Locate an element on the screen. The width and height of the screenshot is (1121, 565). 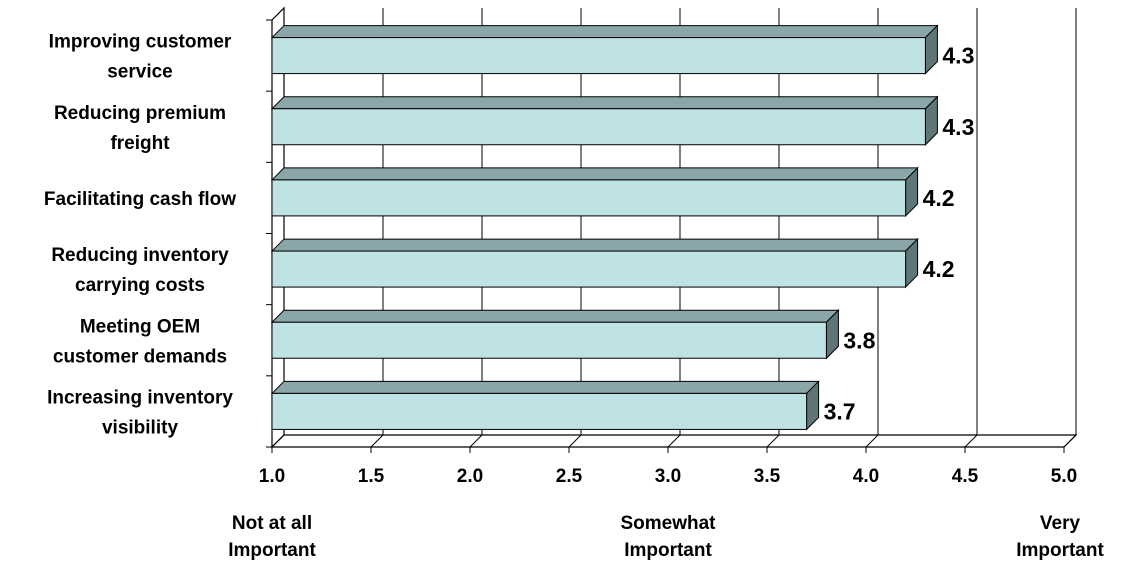
data-label: 3.7 is located at coordinates (840, 411).